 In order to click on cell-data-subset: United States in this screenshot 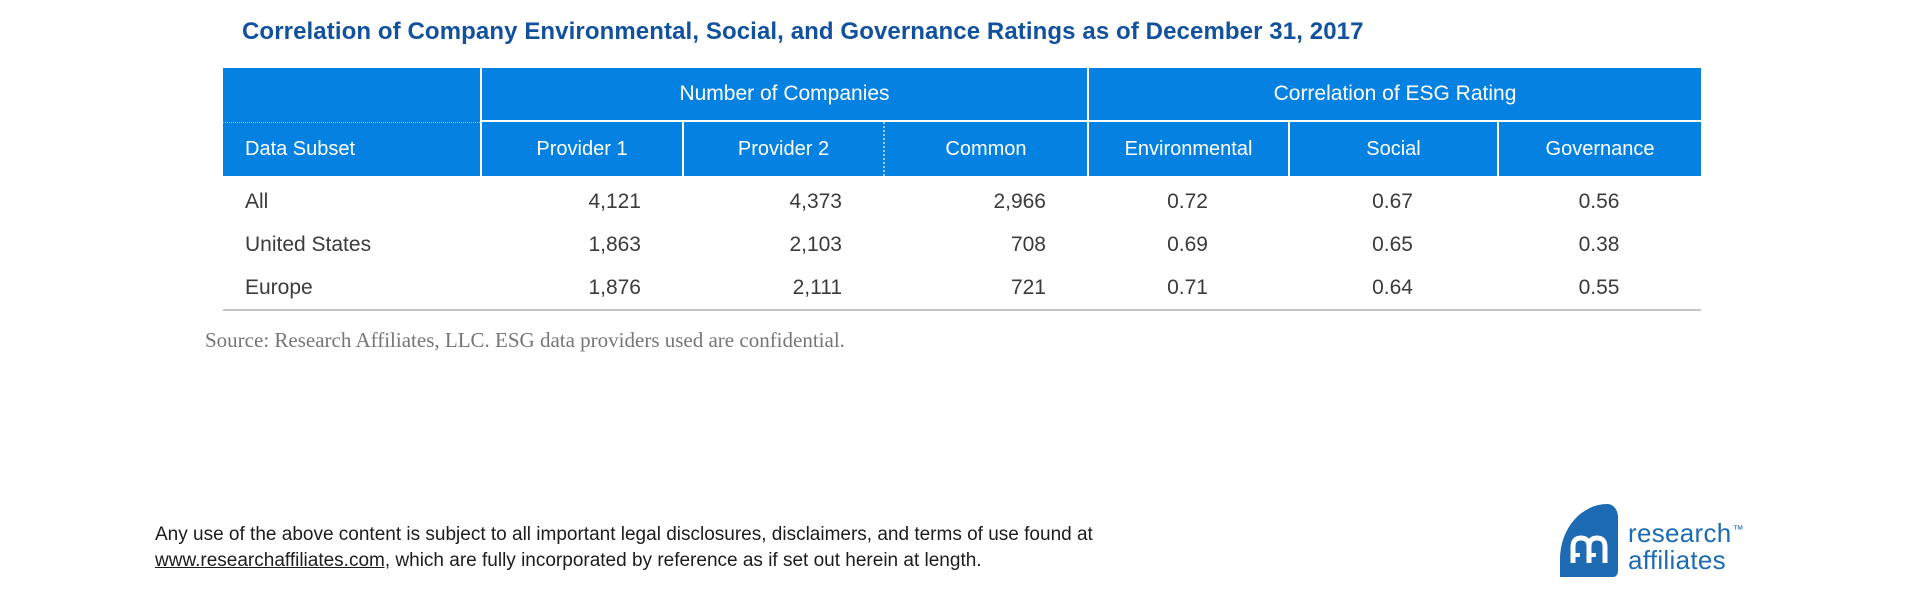, I will do `click(308, 244)`.